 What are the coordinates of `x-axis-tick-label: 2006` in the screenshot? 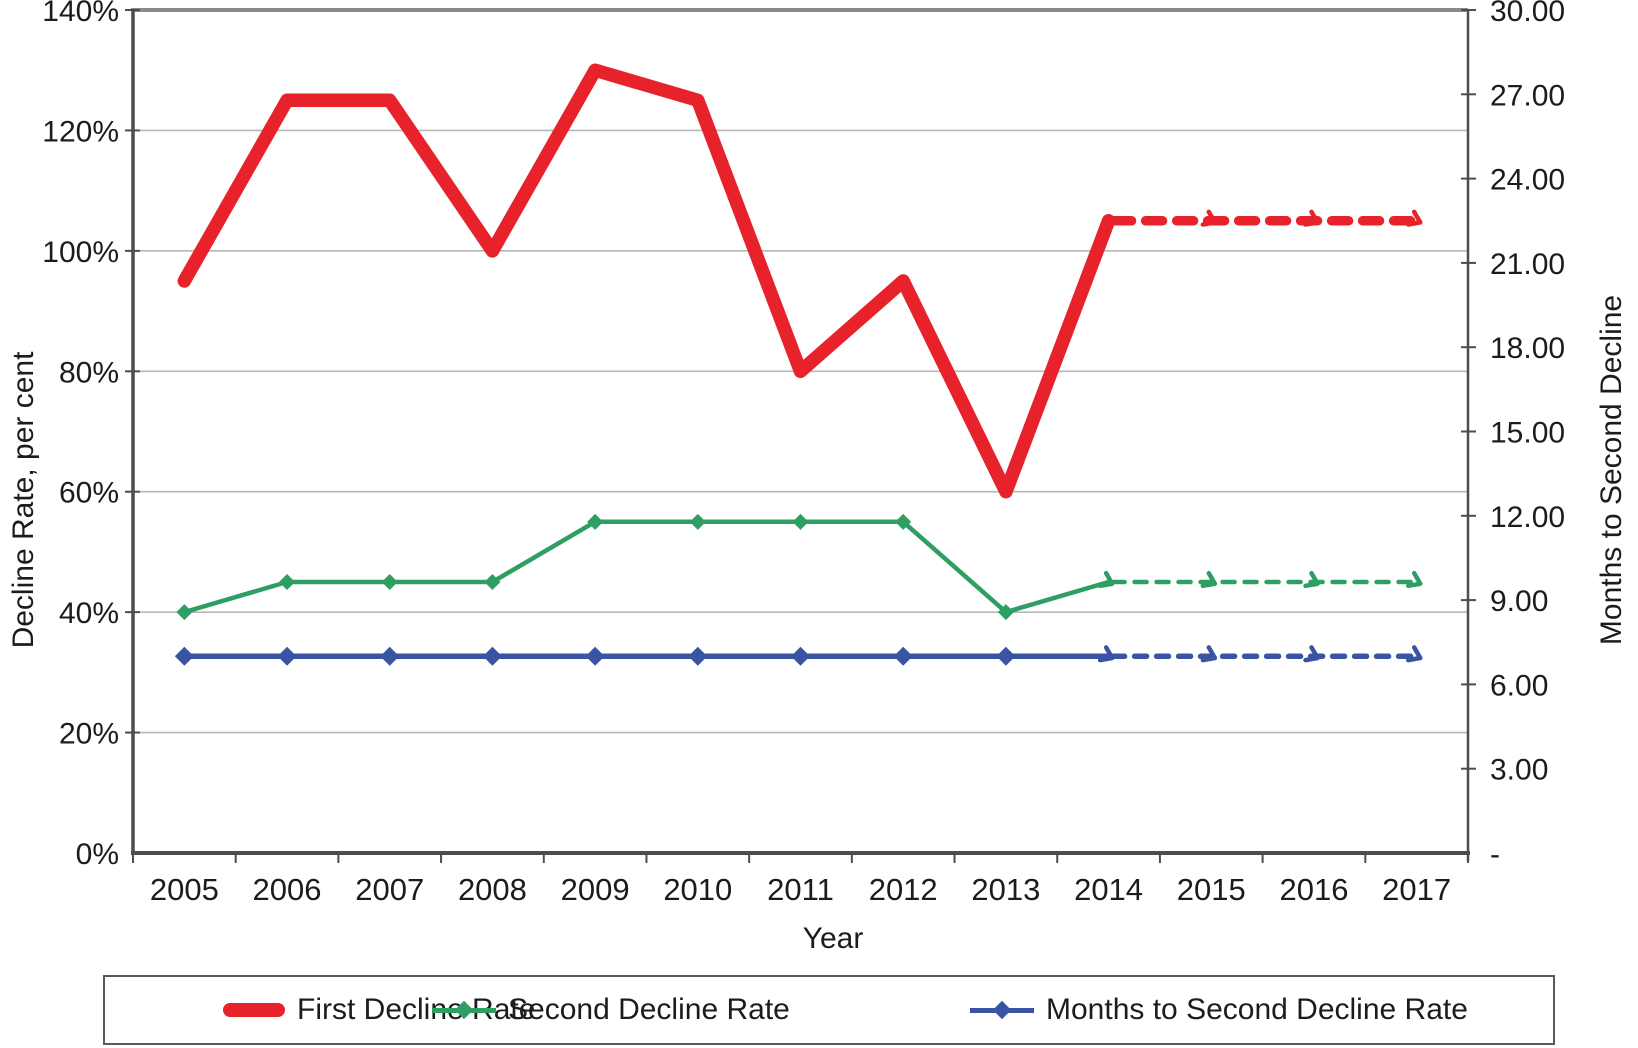 It's located at (287, 889).